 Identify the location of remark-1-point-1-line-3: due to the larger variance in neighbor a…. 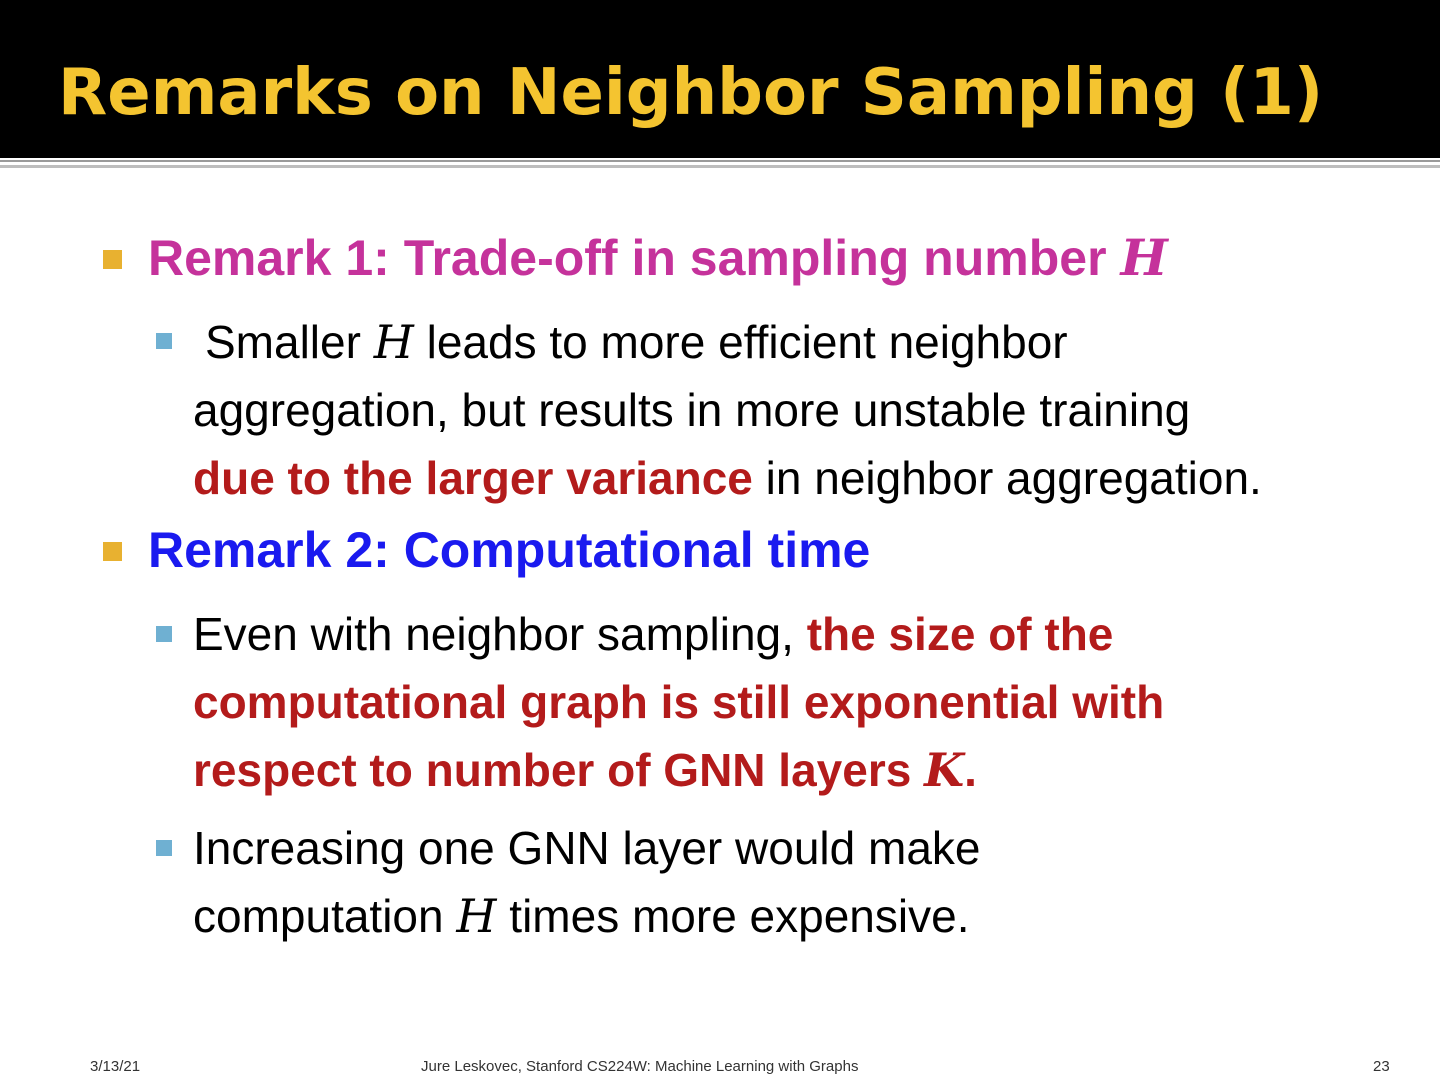
(727, 478).